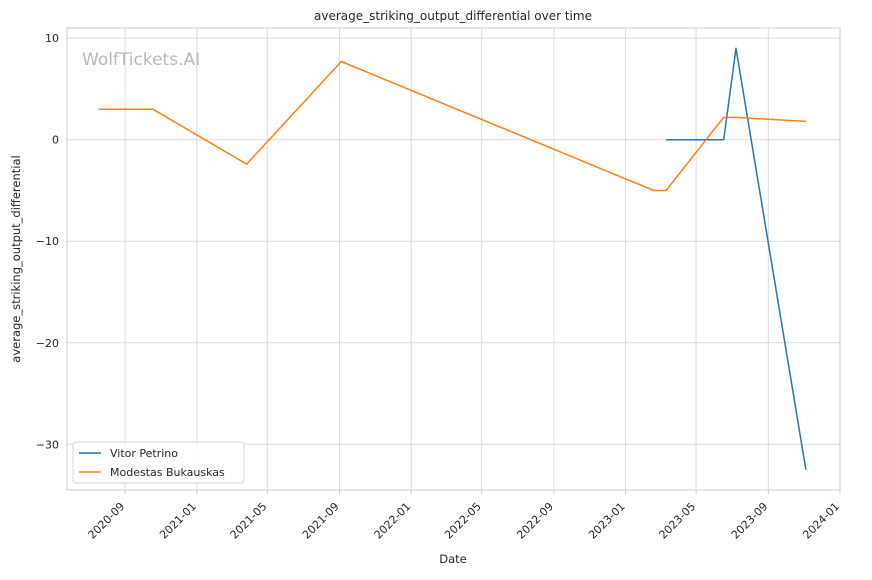  Describe the element at coordinates (167, 472) in the screenshot. I see `legend-label: Modestas Bukauskas` at that location.